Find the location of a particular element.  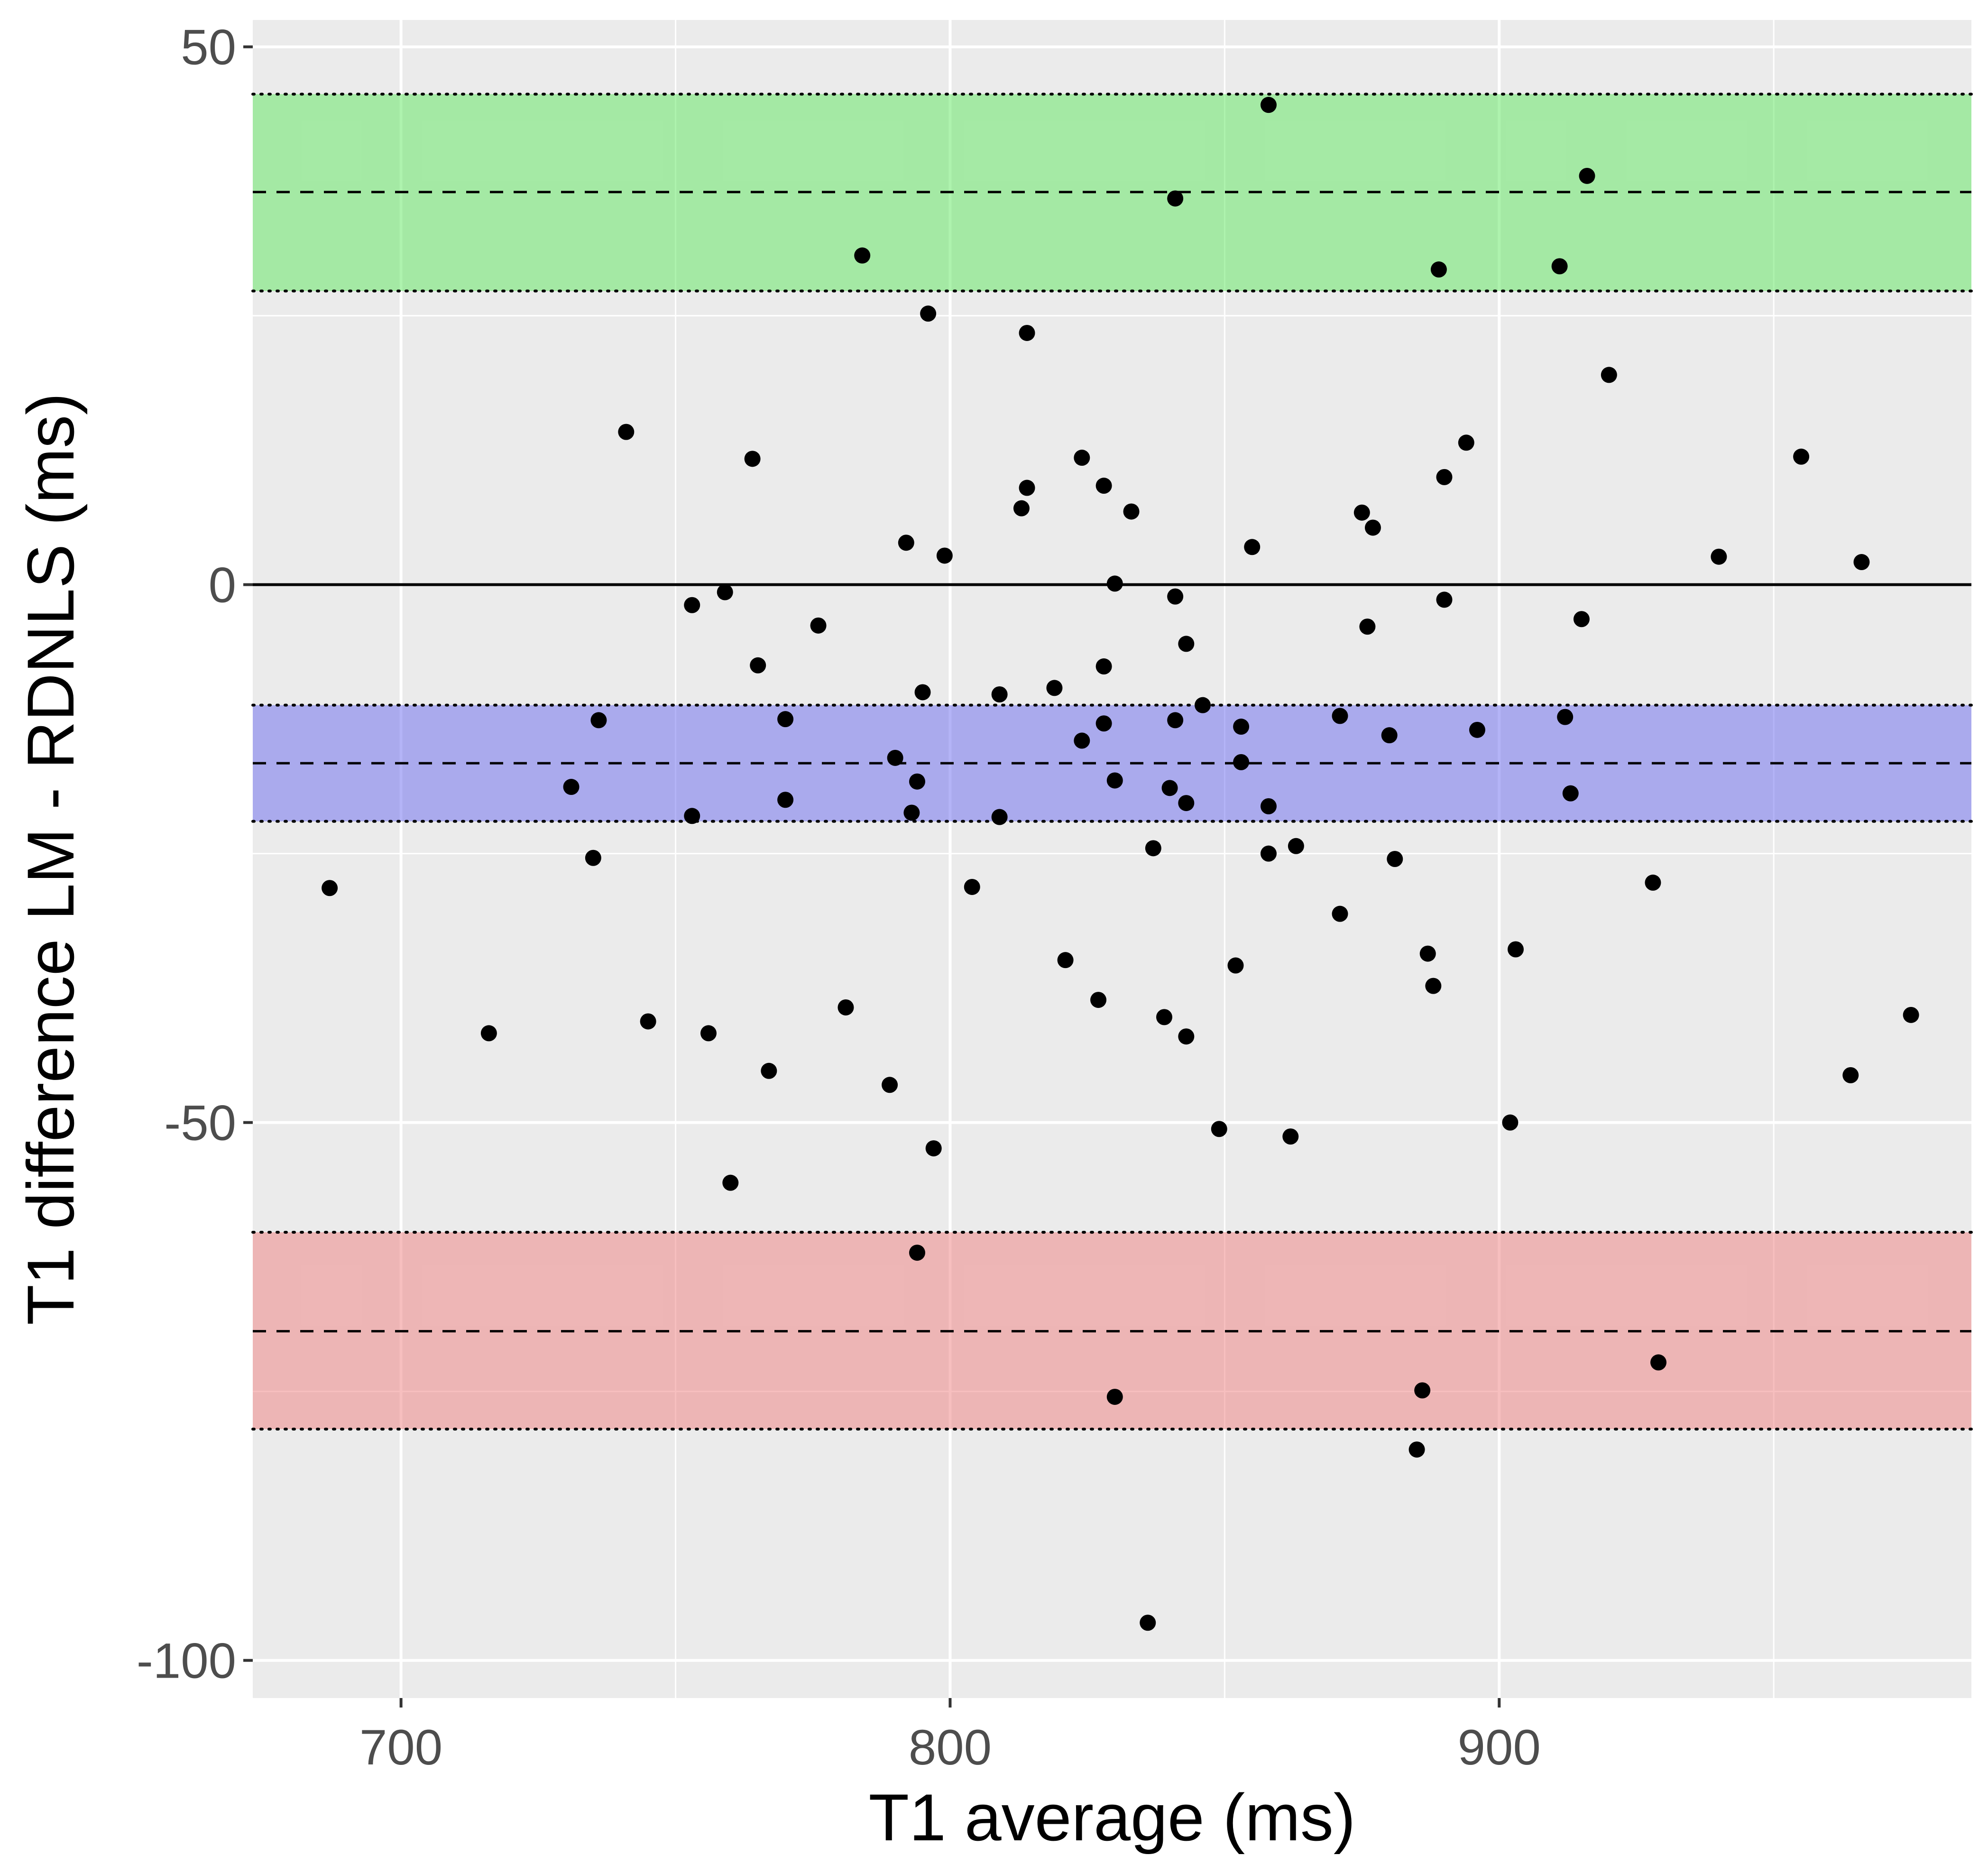

y-tick-label: -100 is located at coordinates (186, 1661).